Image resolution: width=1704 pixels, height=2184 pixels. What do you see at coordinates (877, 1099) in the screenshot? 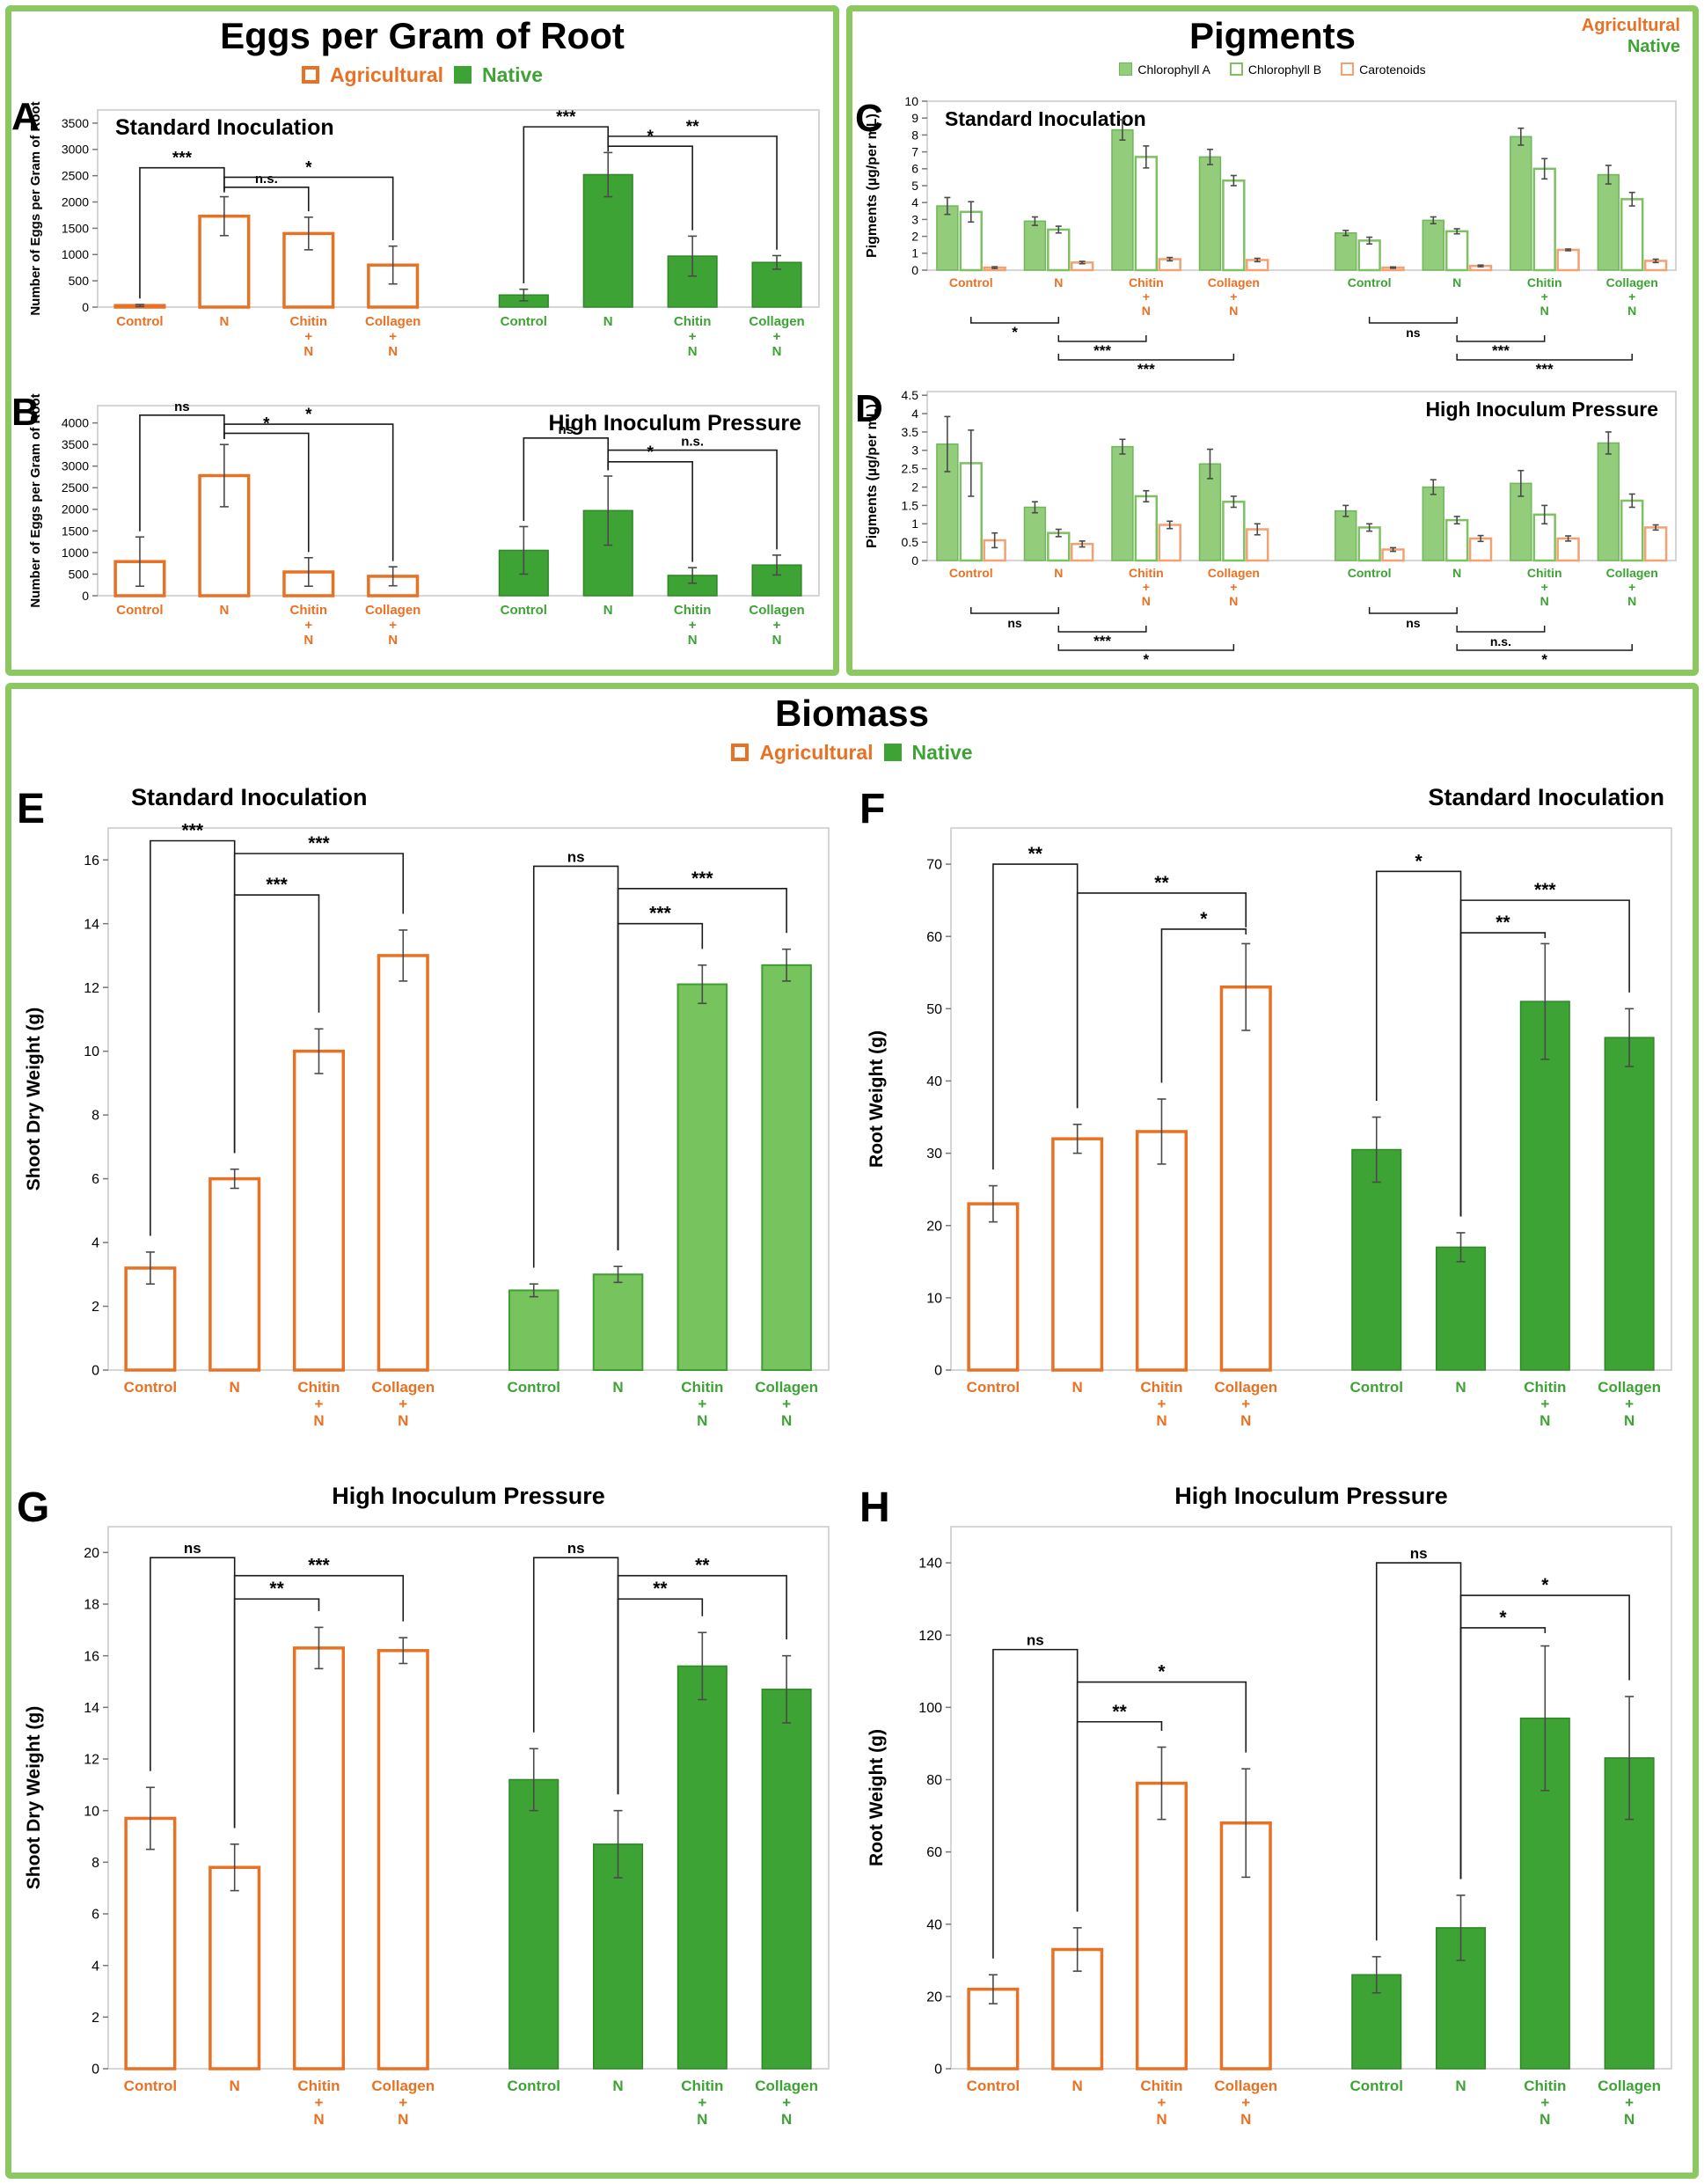
I see `y-axis-title: Root Weight (g)` at bounding box center [877, 1099].